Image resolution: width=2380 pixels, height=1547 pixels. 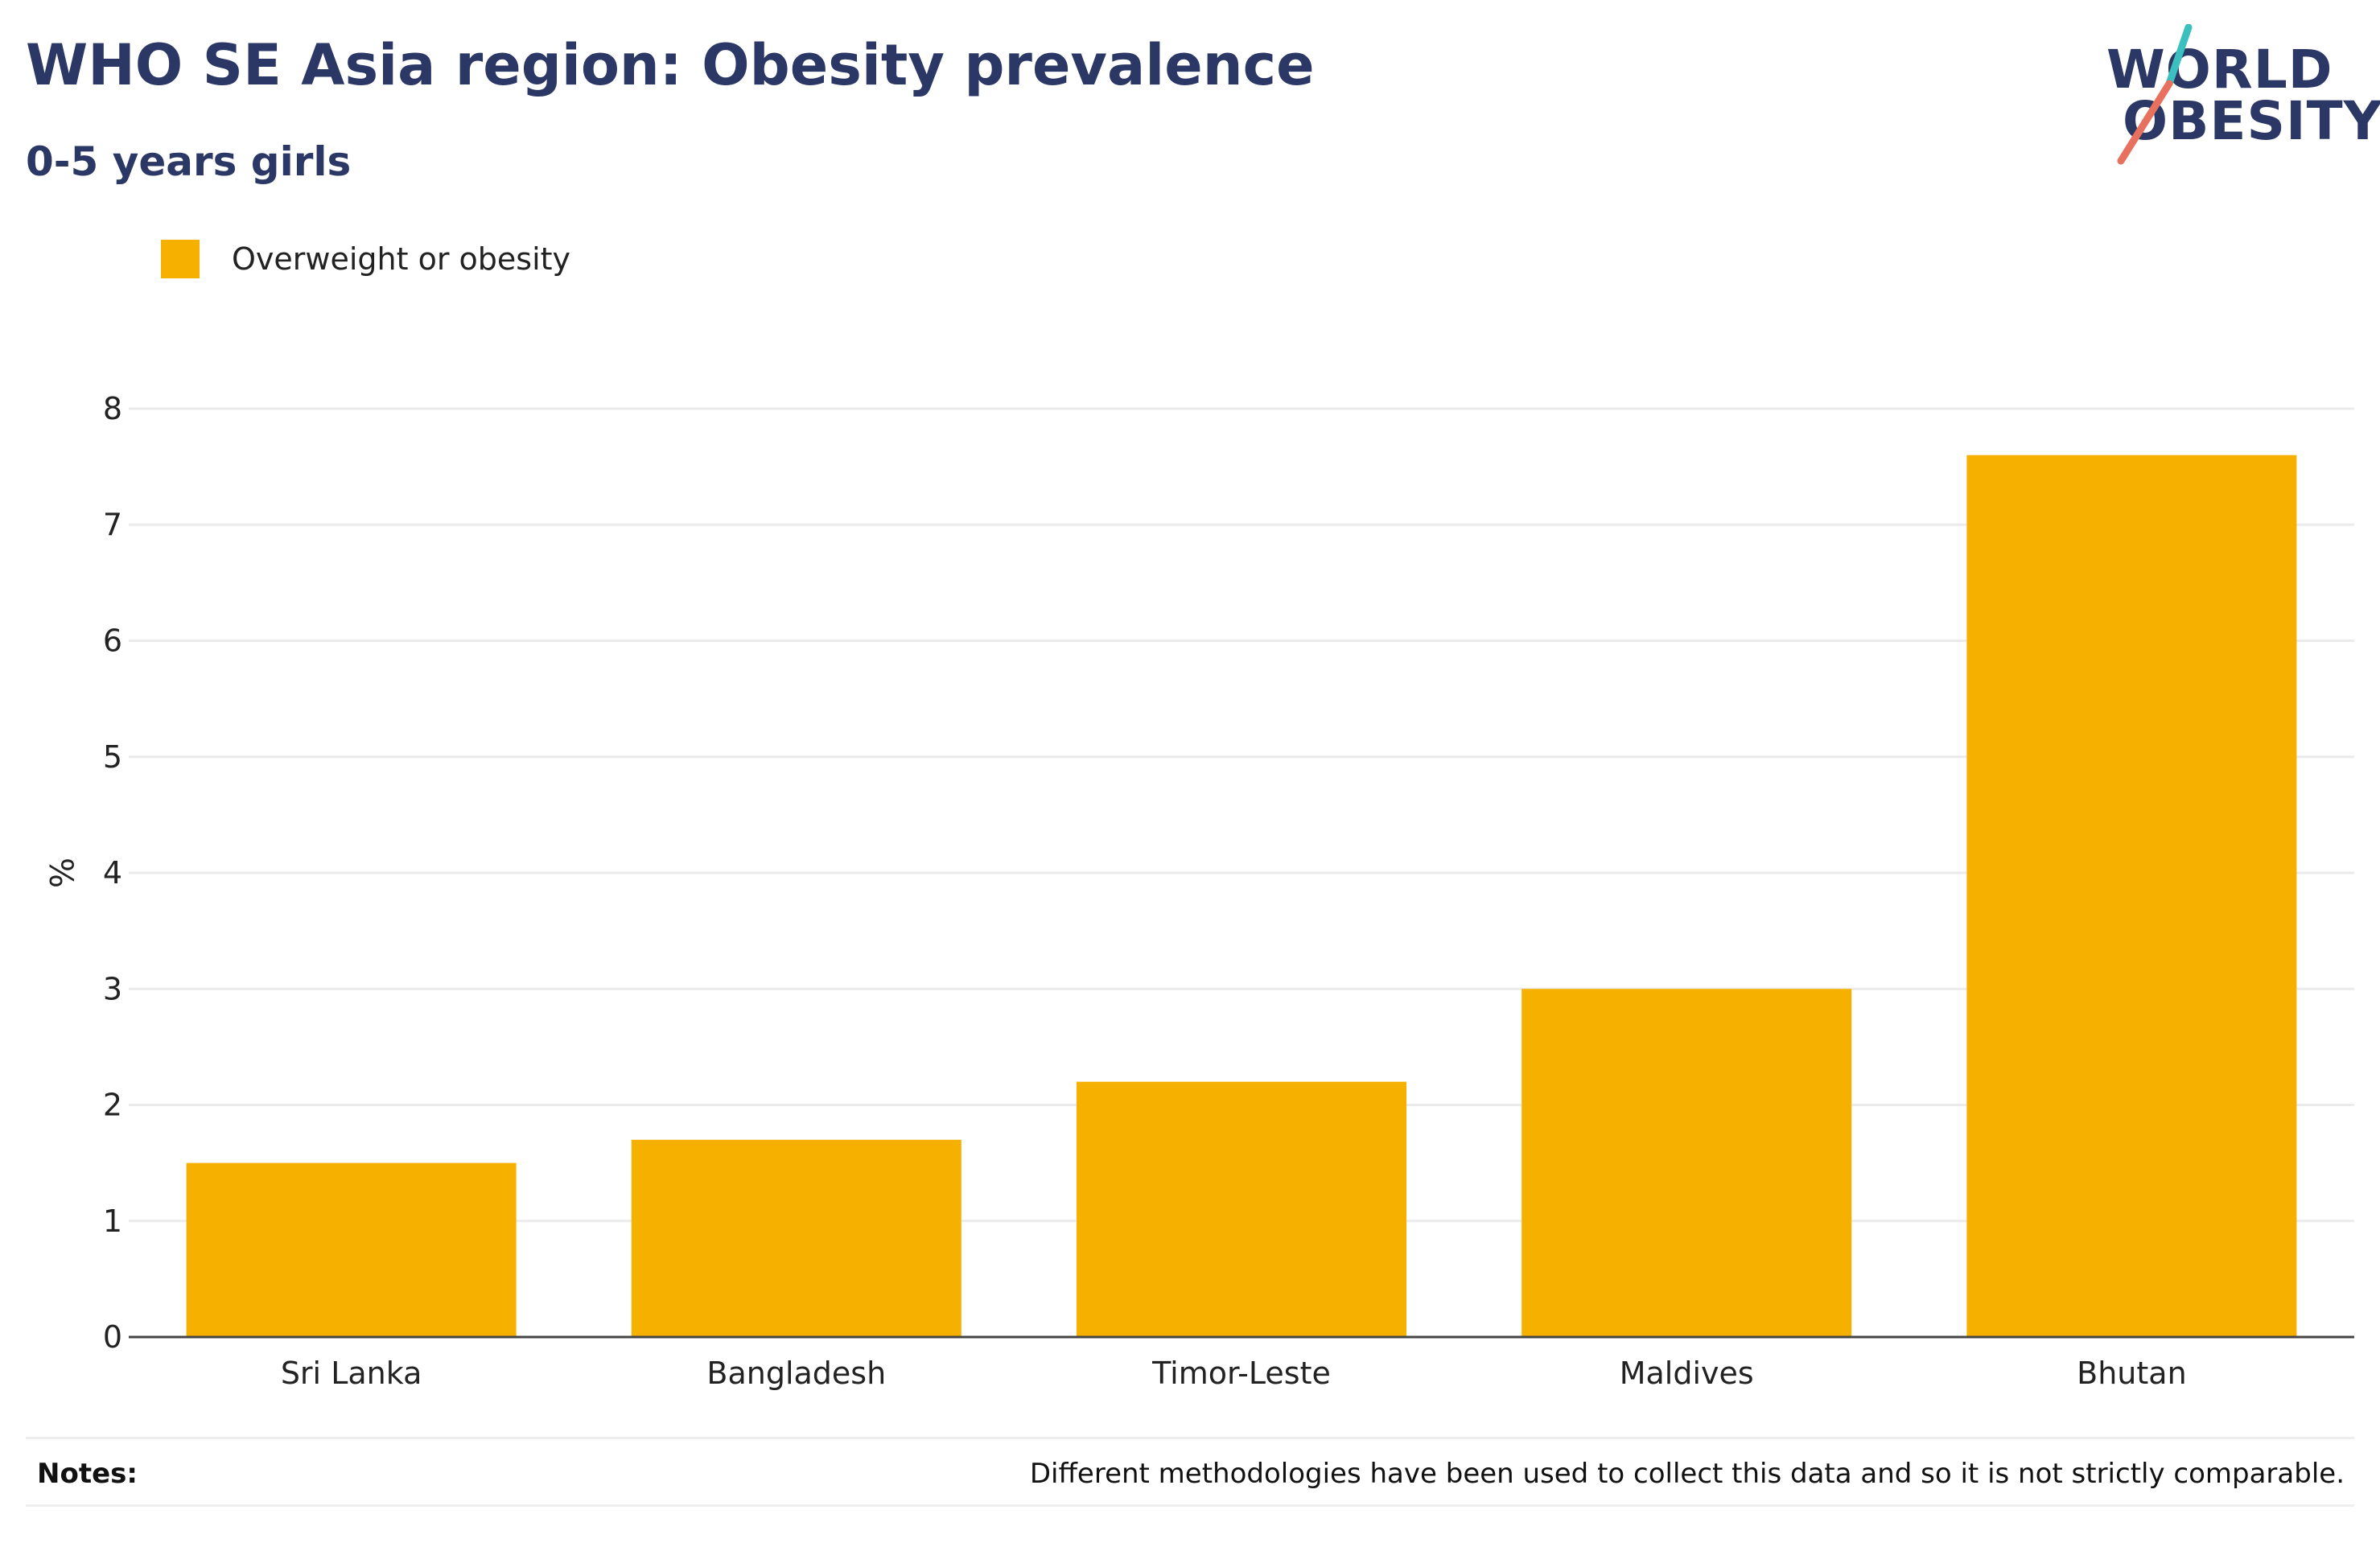 I want to click on y-tick-label: 6, so click(x=113, y=641).